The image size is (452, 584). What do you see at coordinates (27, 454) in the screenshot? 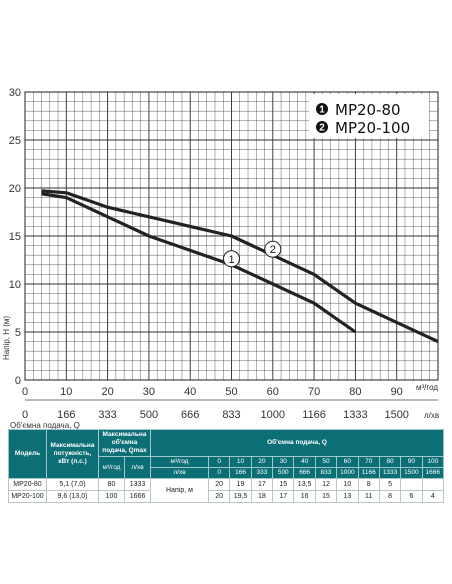
I see `th-model: Модель` at bounding box center [27, 454].